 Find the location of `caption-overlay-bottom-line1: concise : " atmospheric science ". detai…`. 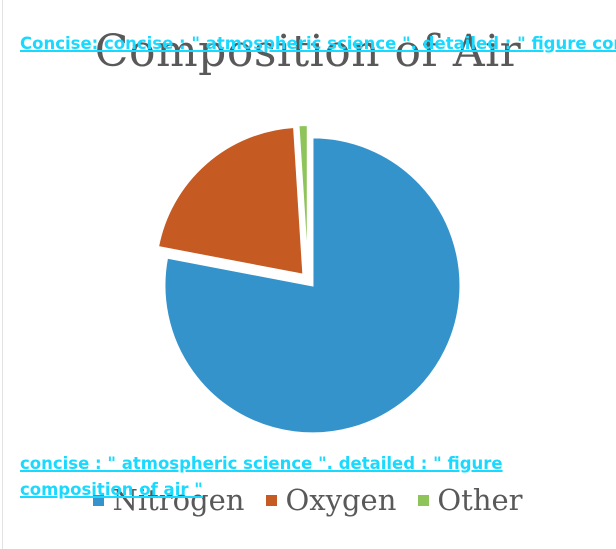

caption-overlay-bottom-line1: concise : " atmospheric science ". detai… is located at coordinates (261, 463).